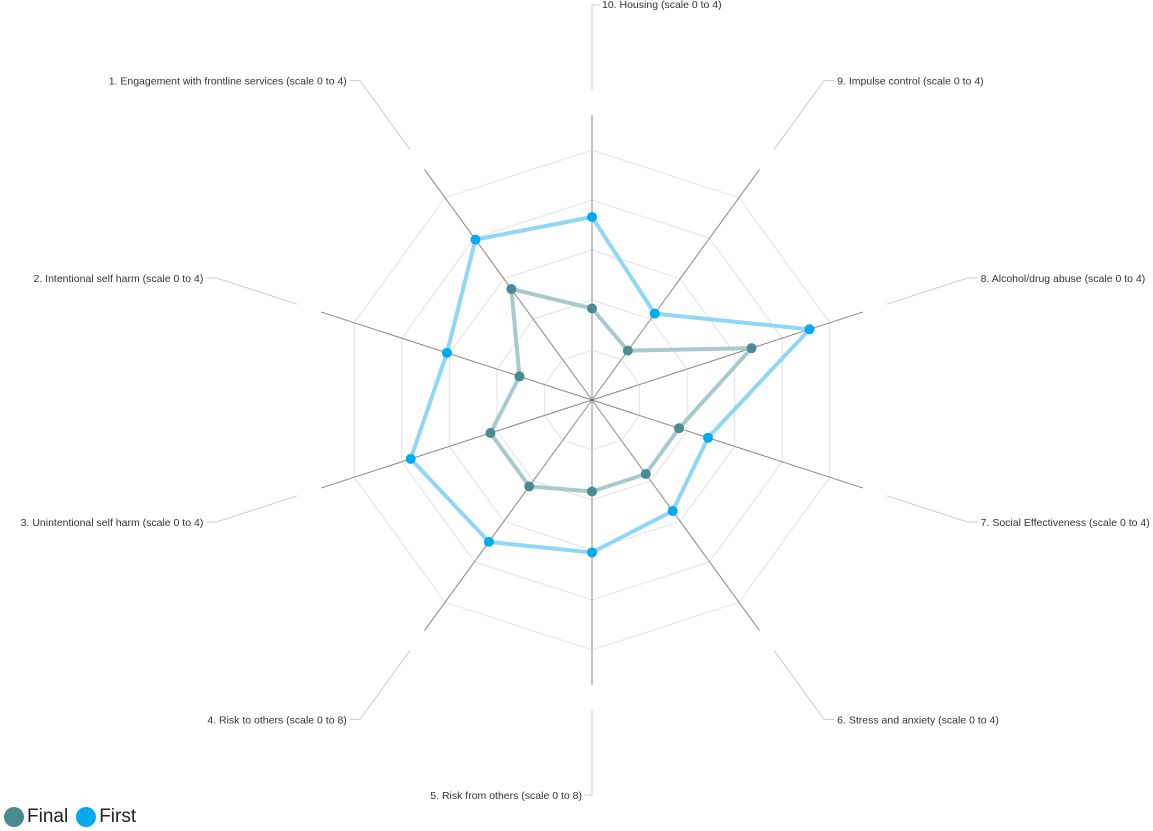  I want to click on axis-label: 4. Risk to others (scale 0 to 8), so click(276, 721).